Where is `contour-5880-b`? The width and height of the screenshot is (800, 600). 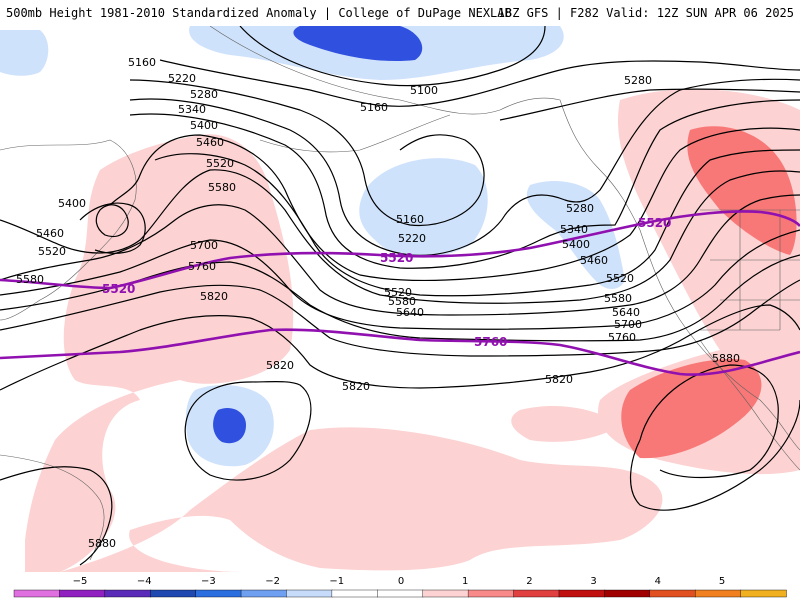
contour-5880-b is located at coordinates (714, 455).